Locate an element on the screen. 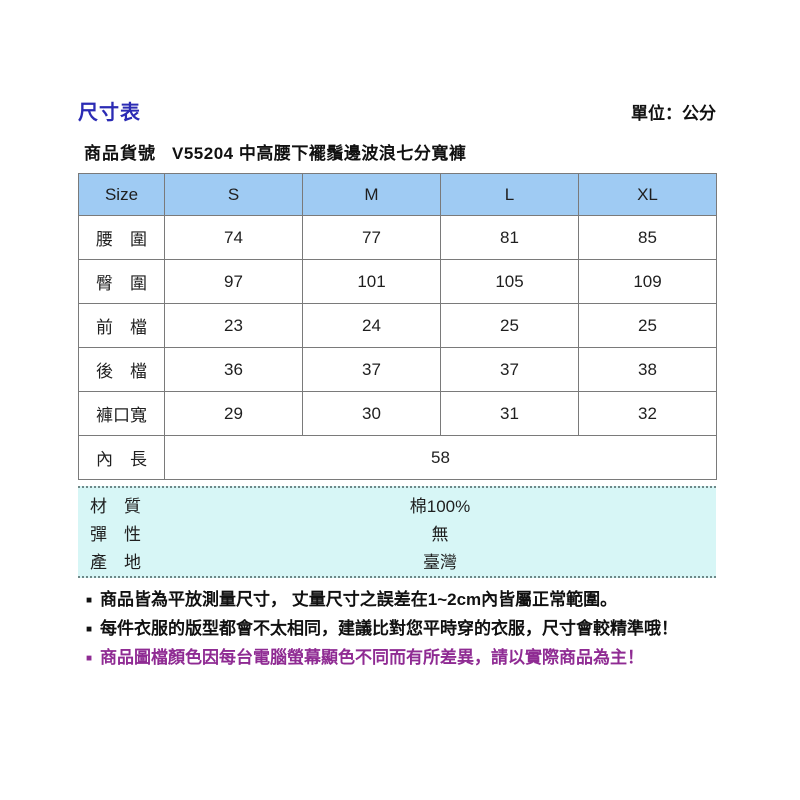  product-title: V55204 中高腰下襬鬚邊波浪七分寬褲 is located at coordinates (319, 153).